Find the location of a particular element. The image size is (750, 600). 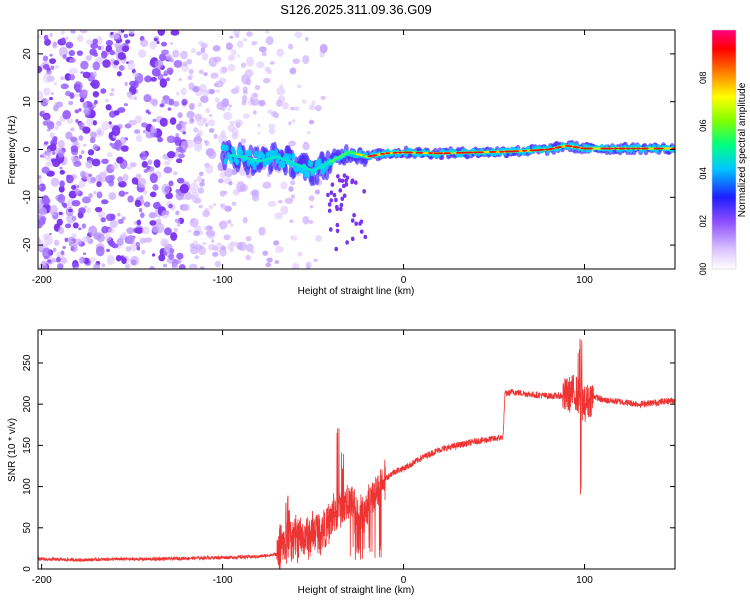

colorbar-tick-label: 0.8 is located at coordinates (703, 78).